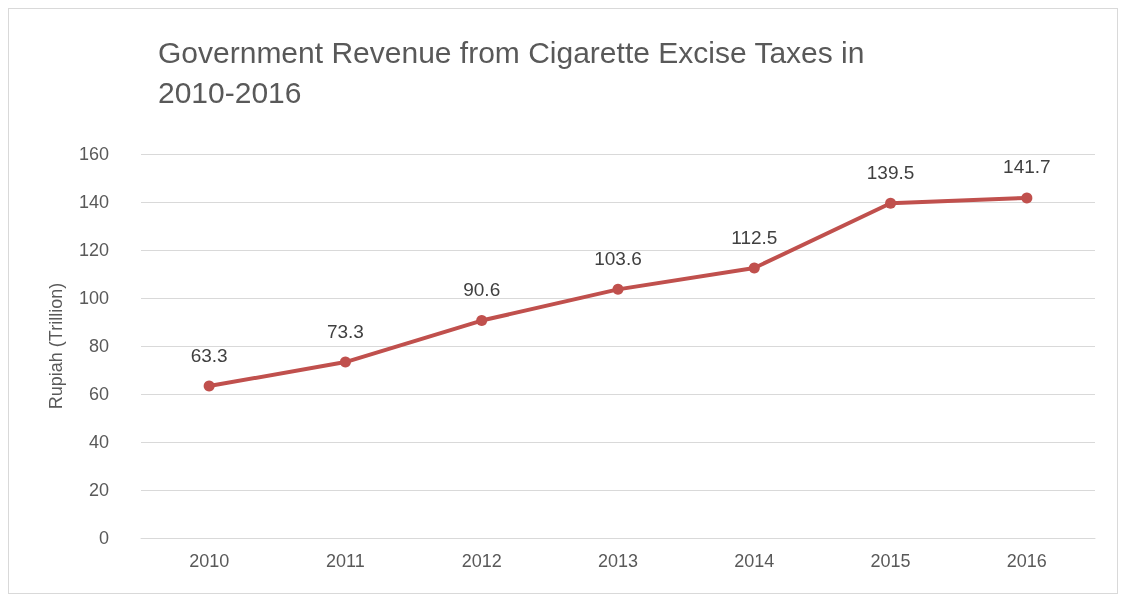 The image size is (1130, 606). I want to click on y-tick-label: 0, so click(103, 538).